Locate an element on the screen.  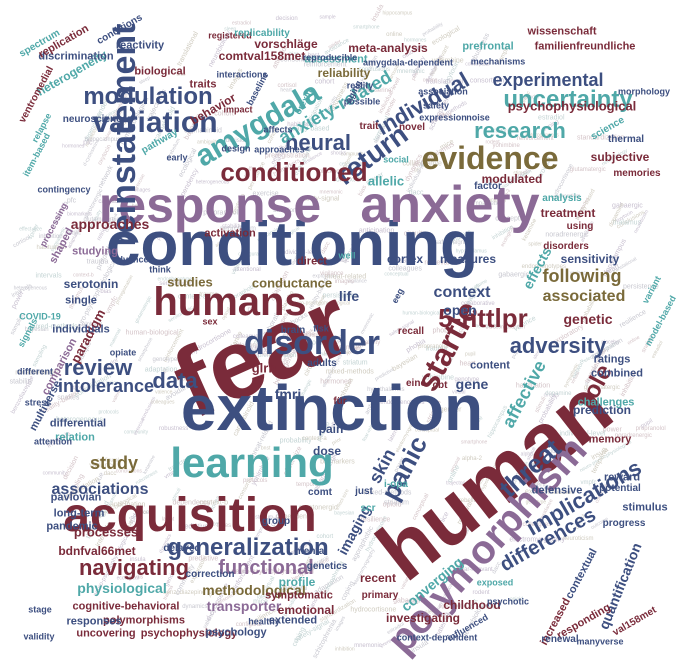
background-word: probability is located at coordinates (295, 441).